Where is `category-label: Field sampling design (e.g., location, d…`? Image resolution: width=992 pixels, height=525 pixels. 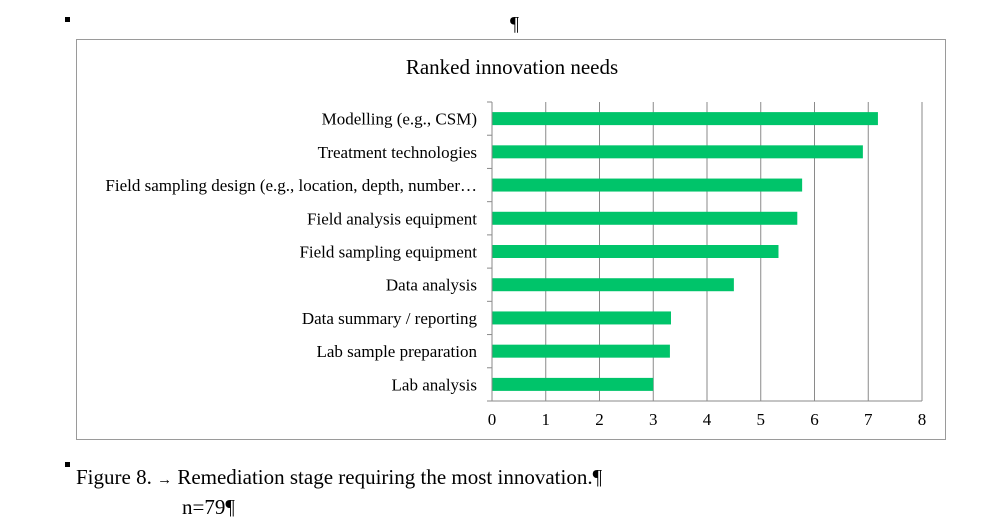 category-label: Field sampling design (e.g., location, d… is located at coordinates (291, 185).